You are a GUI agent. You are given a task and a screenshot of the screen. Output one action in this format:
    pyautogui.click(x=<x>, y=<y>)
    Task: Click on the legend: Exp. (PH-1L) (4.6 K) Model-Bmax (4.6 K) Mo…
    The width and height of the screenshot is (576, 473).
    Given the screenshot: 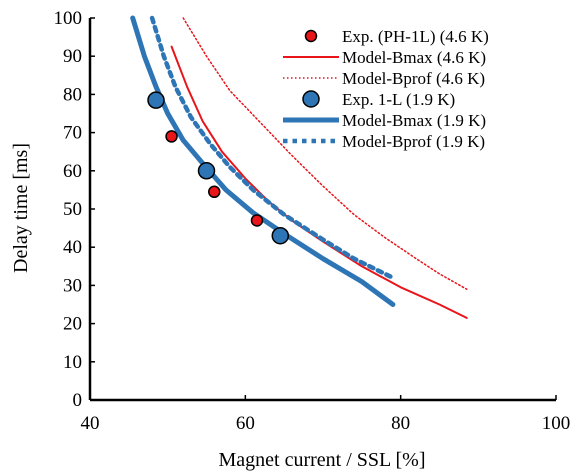 What is the action you would take?
    pyautogui.click(x=386, y=89)
    